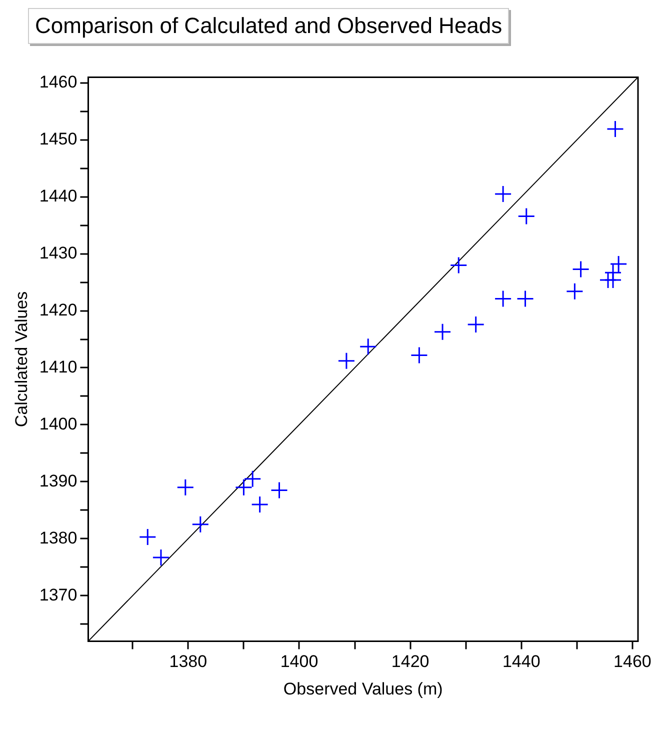 The image size is (670, 732). Describe the element at coordinates (58, 424) in the screenshot. I see `y-tick-label: 1400` at that location.